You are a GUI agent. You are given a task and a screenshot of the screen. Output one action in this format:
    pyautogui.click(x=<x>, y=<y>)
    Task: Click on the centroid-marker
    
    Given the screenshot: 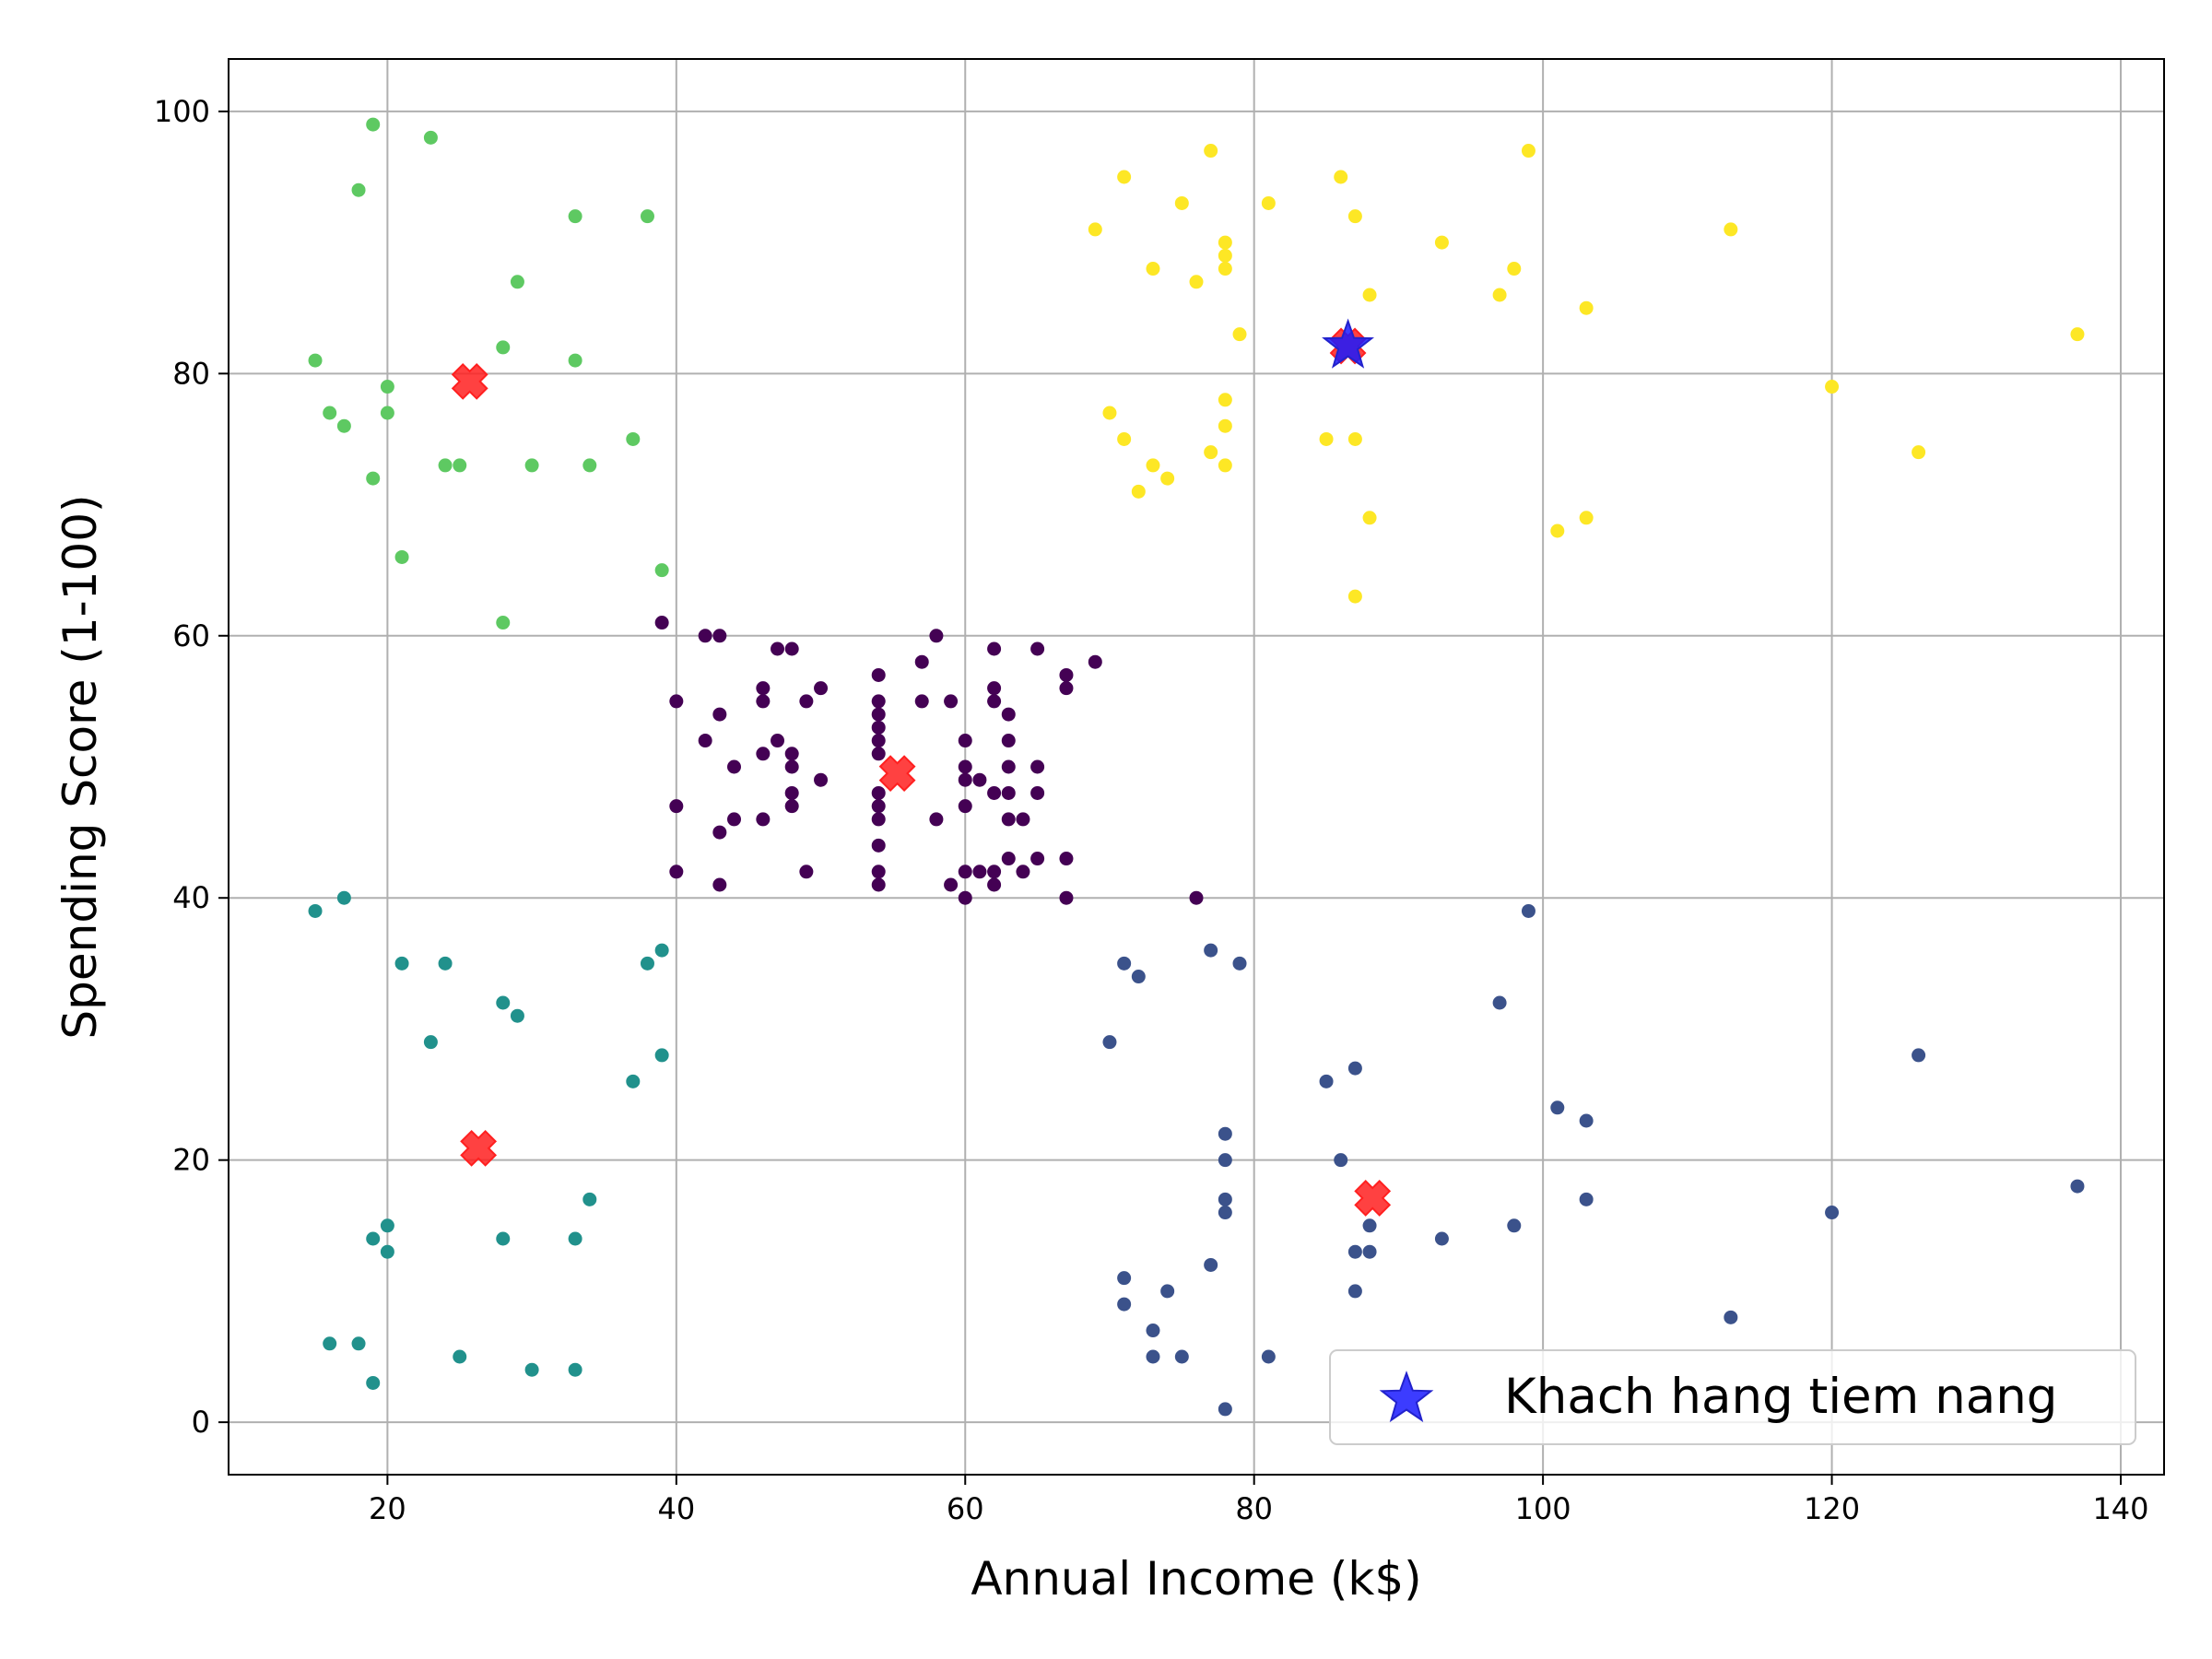 What is the action you would take?
    pyautogui.click(x=1373, y=1198)
    